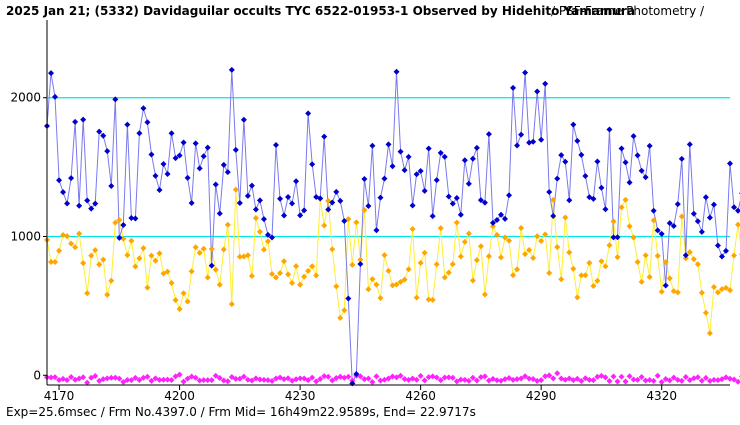  What do you see at coordinates (392, 378) in the screenshot?
I see `series-points-background` at bounding box center [392, 378].